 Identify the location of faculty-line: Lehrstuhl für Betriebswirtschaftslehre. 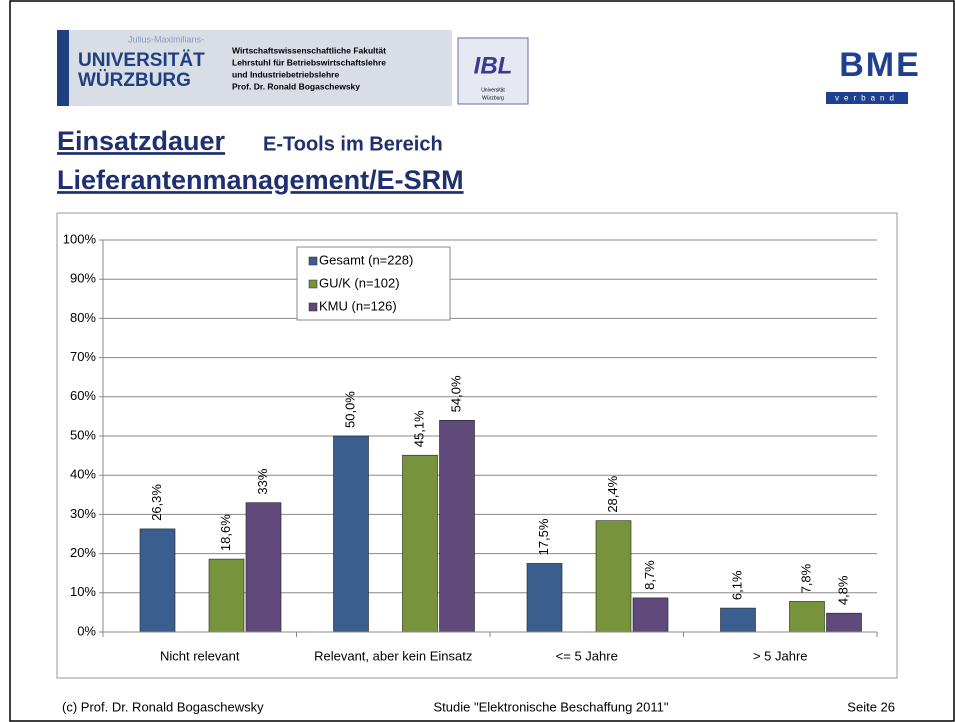
(309, 62).